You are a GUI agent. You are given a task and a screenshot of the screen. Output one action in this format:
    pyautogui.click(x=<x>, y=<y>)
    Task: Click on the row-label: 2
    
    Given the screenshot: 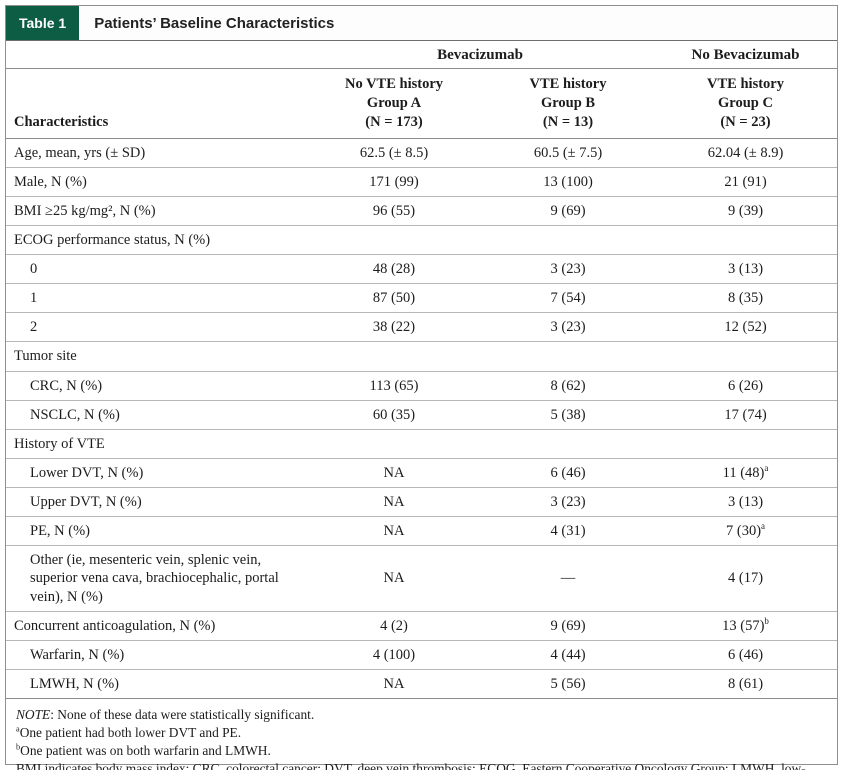 What is the action you would take?
    pyautogui.click(x=156, y=327)
    